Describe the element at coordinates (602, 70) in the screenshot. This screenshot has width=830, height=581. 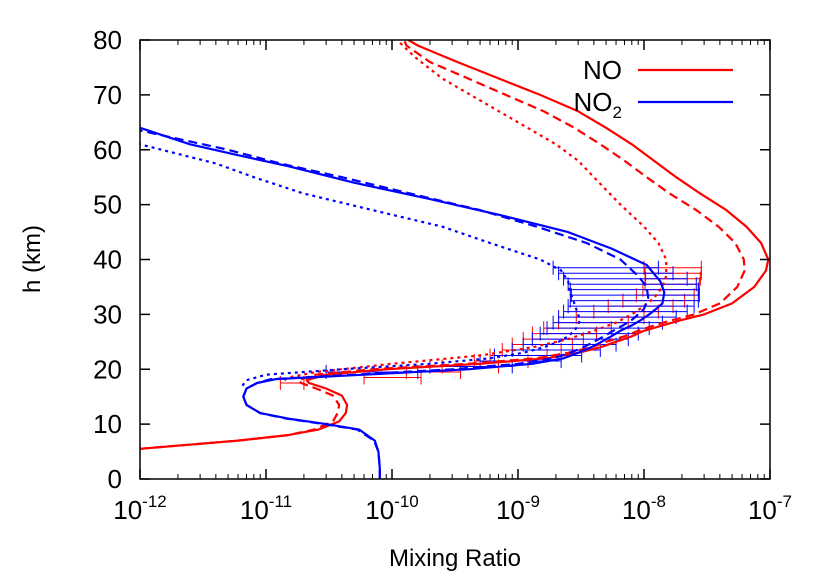
I see `legend-label: NO` at that location.